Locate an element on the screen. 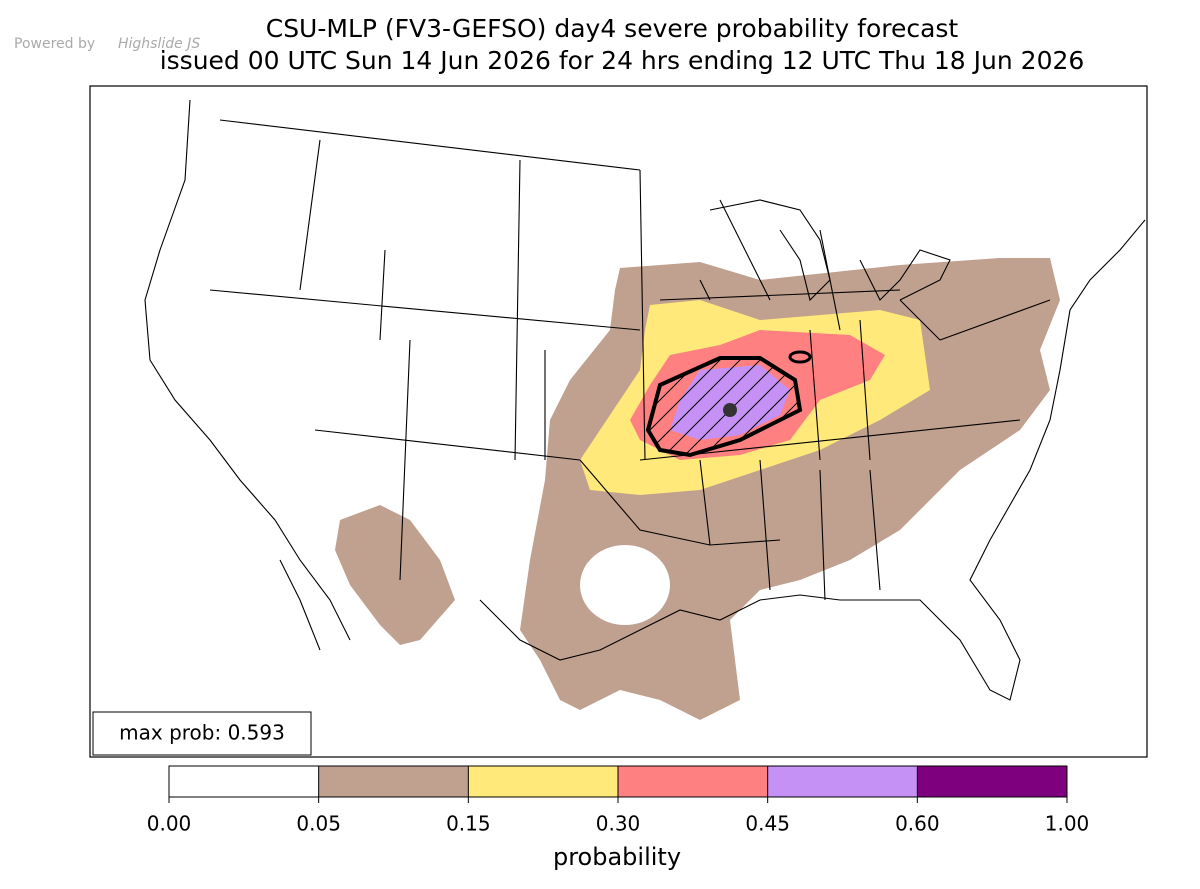  great-lakes is located at coordinates (830, 250).